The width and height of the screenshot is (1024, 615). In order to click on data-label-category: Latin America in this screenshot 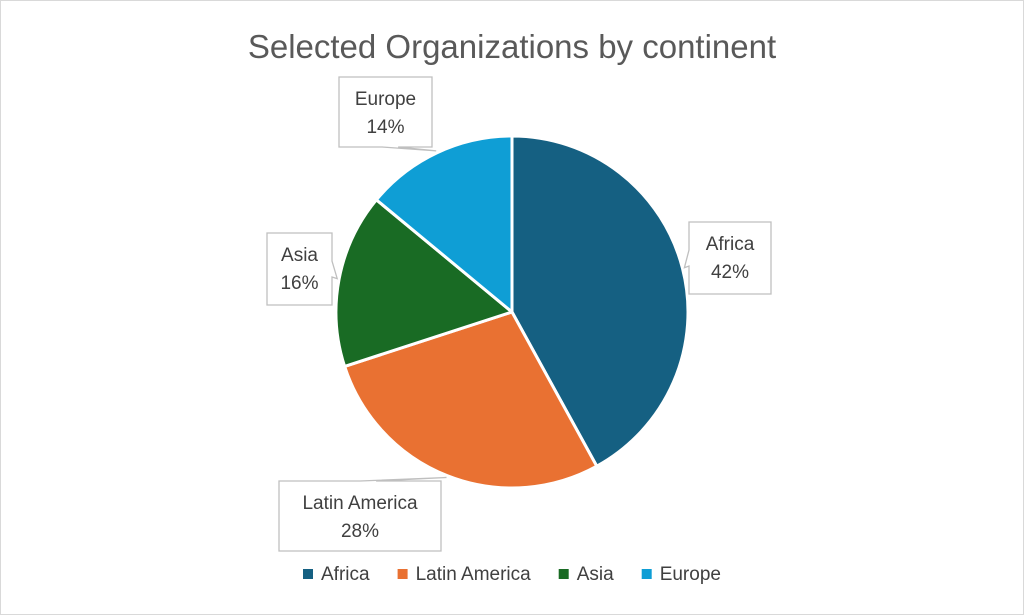, I will do `click(360, 503)`.